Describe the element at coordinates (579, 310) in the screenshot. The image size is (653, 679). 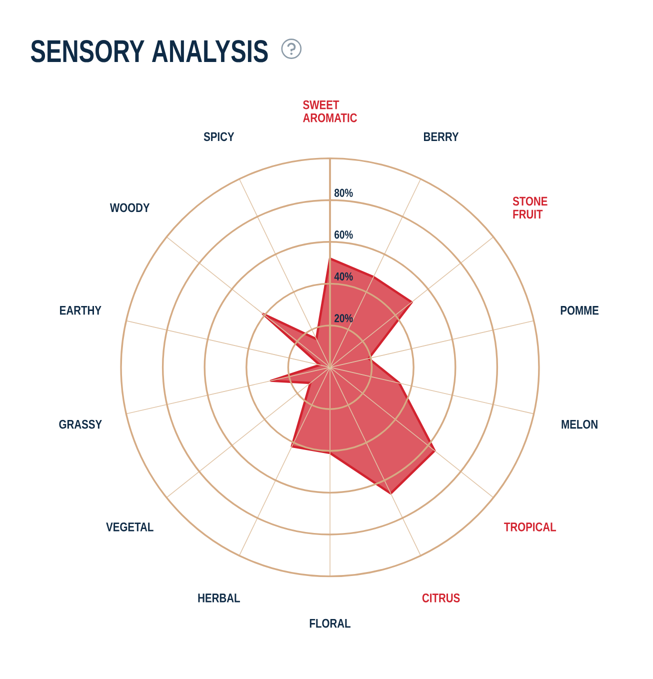
I see `spoke-label: POMME` at that location.